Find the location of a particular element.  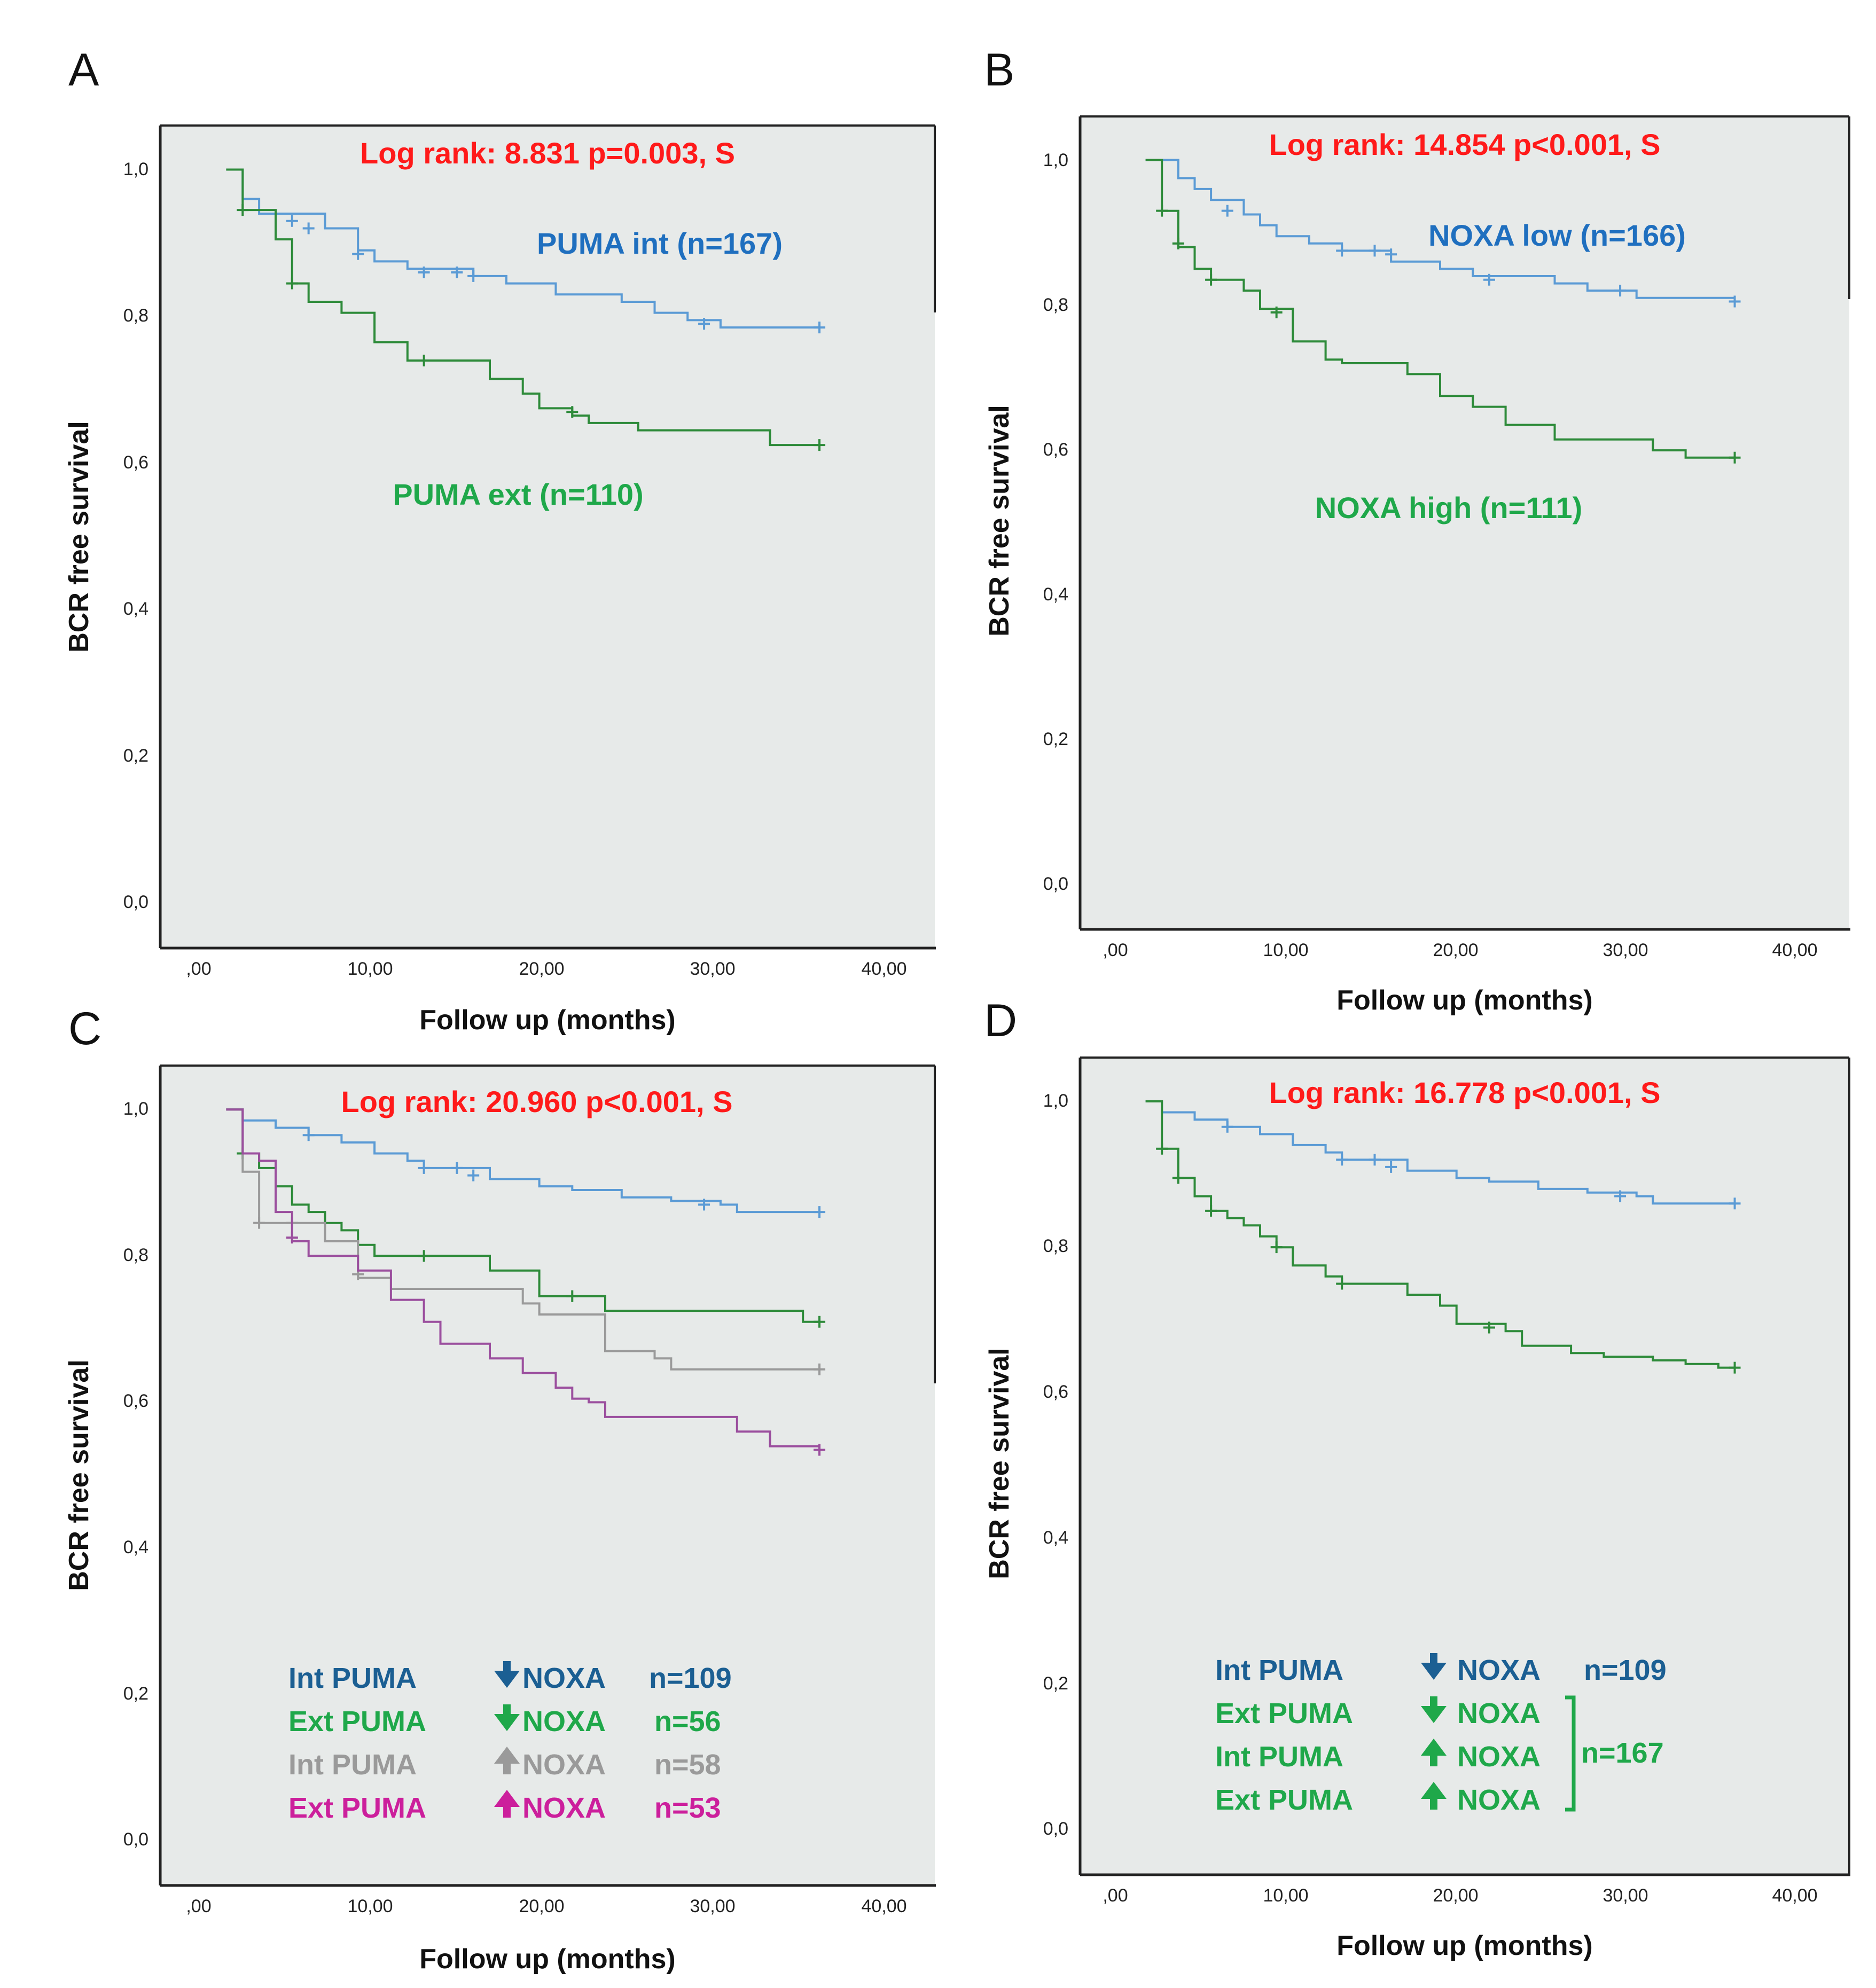

legend-n: n=58 is located at coordinates (687, 1765).